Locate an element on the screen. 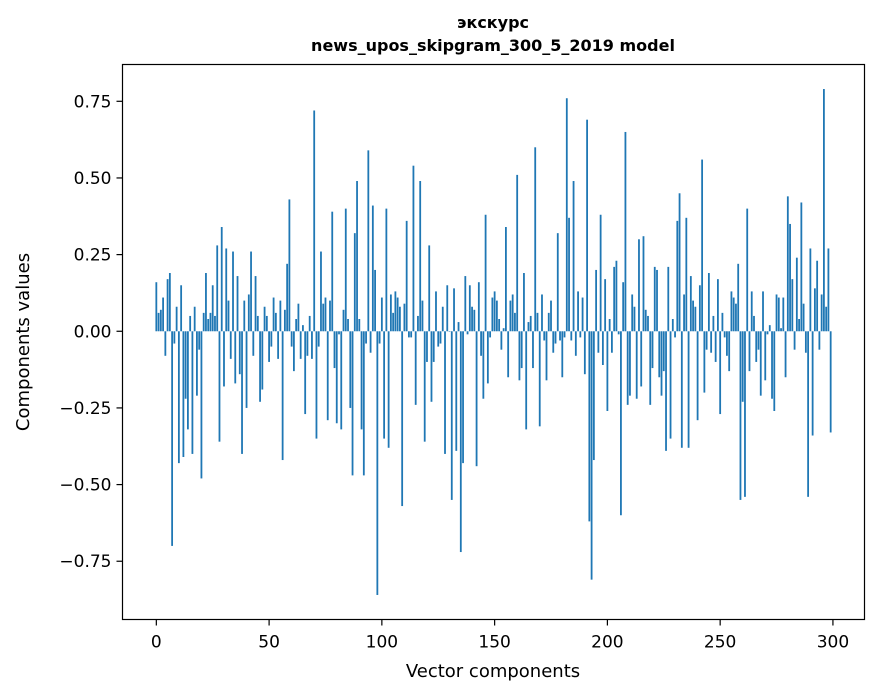  x-tick-label: 100 is located at coordinates (382, 643).